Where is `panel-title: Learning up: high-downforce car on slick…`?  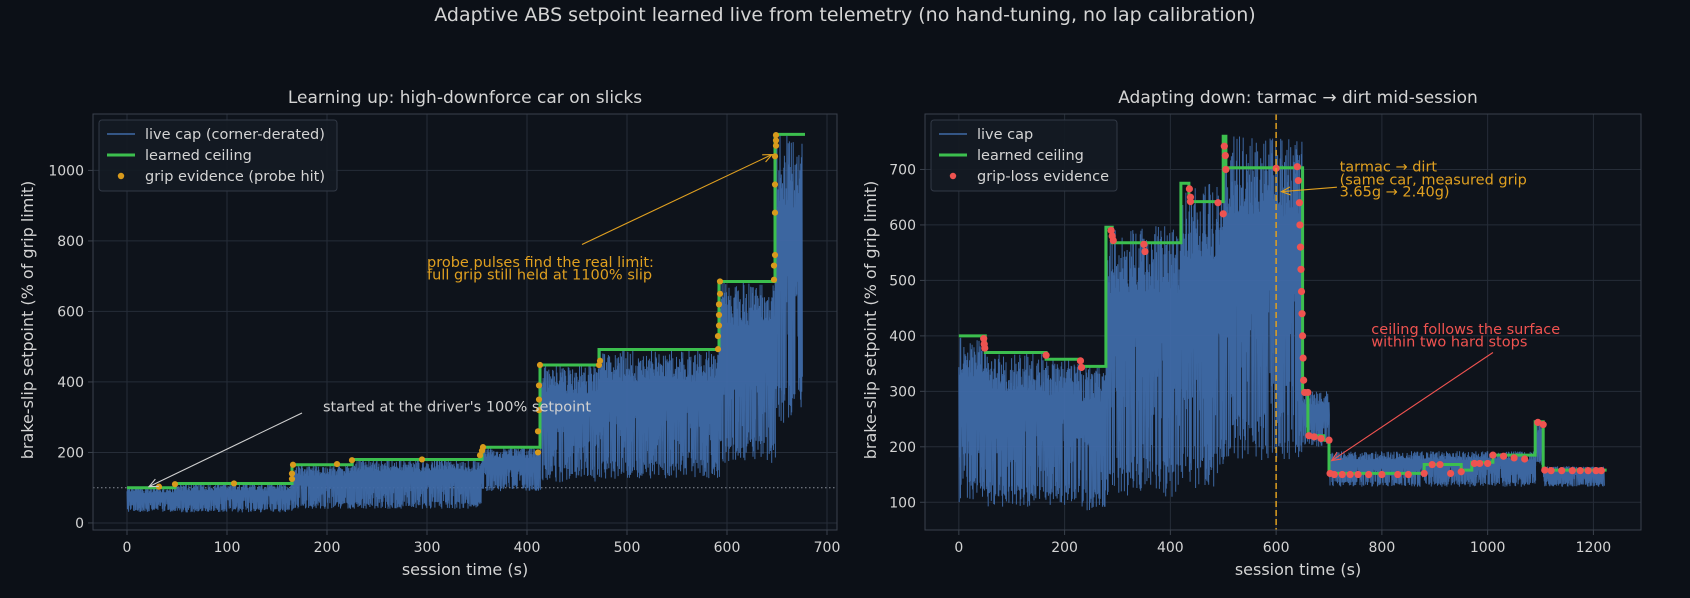 panel-title: Learning up: high-downforce car on slick… is located at coordinates (465, 98).